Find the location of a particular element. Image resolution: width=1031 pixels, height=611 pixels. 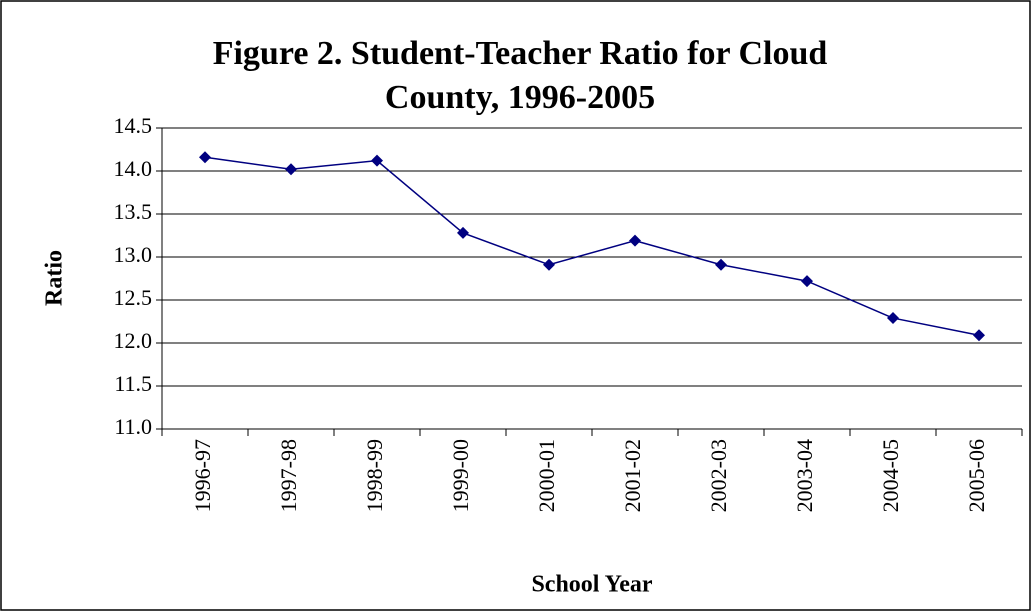

y-tick-label: 11.5 is located at coordinates (133, 383).